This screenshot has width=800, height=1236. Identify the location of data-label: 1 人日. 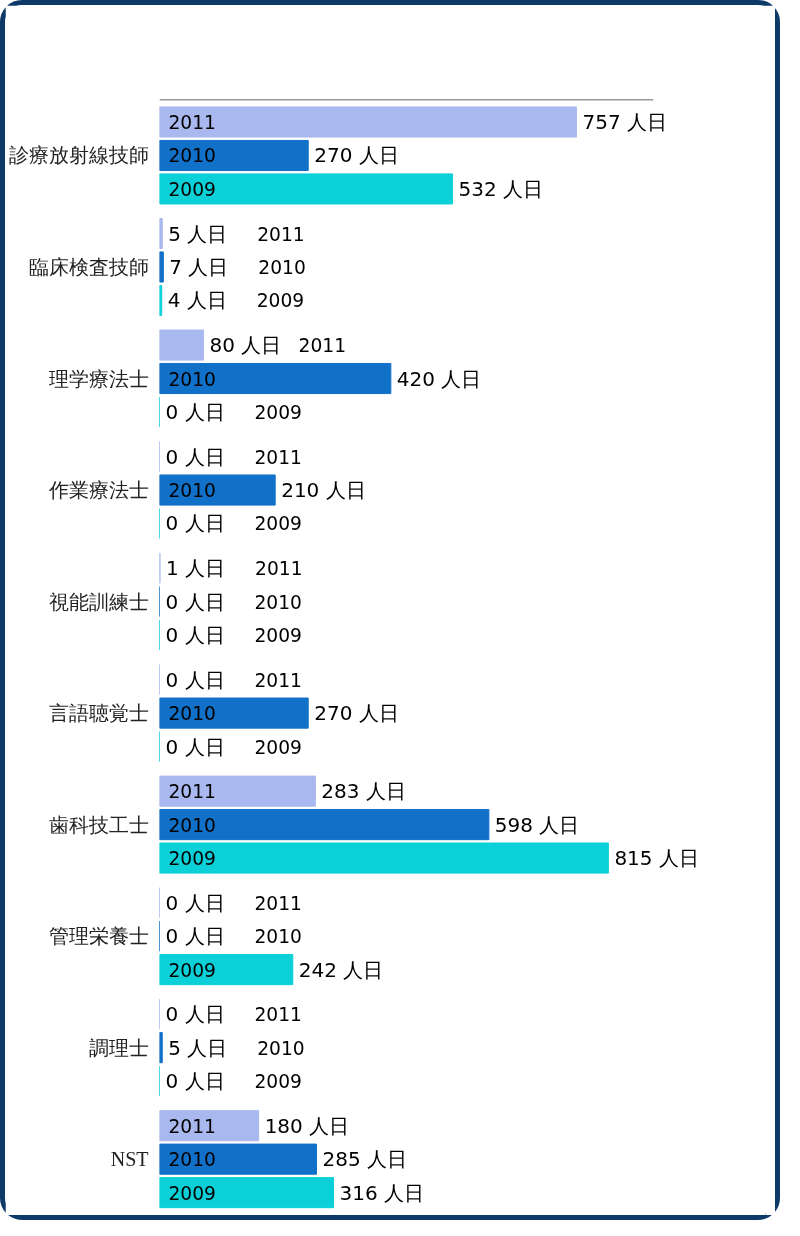
(196, 568).